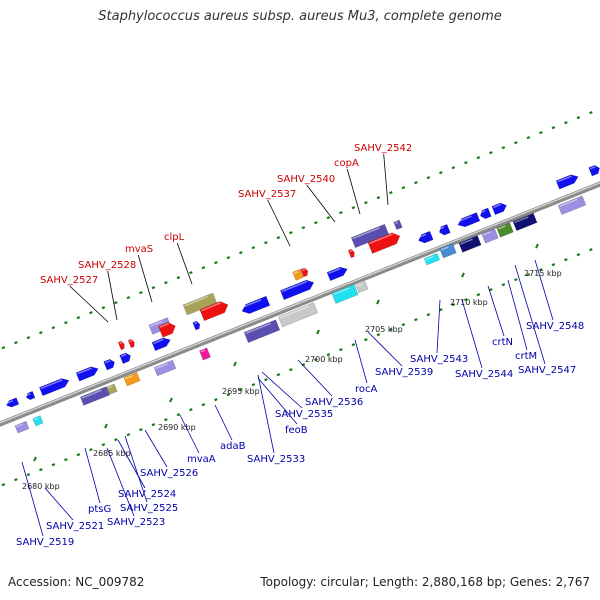 This screenshot has width=600, height=600. I want to click on rev-gene-11-shape, so click(448, 251).